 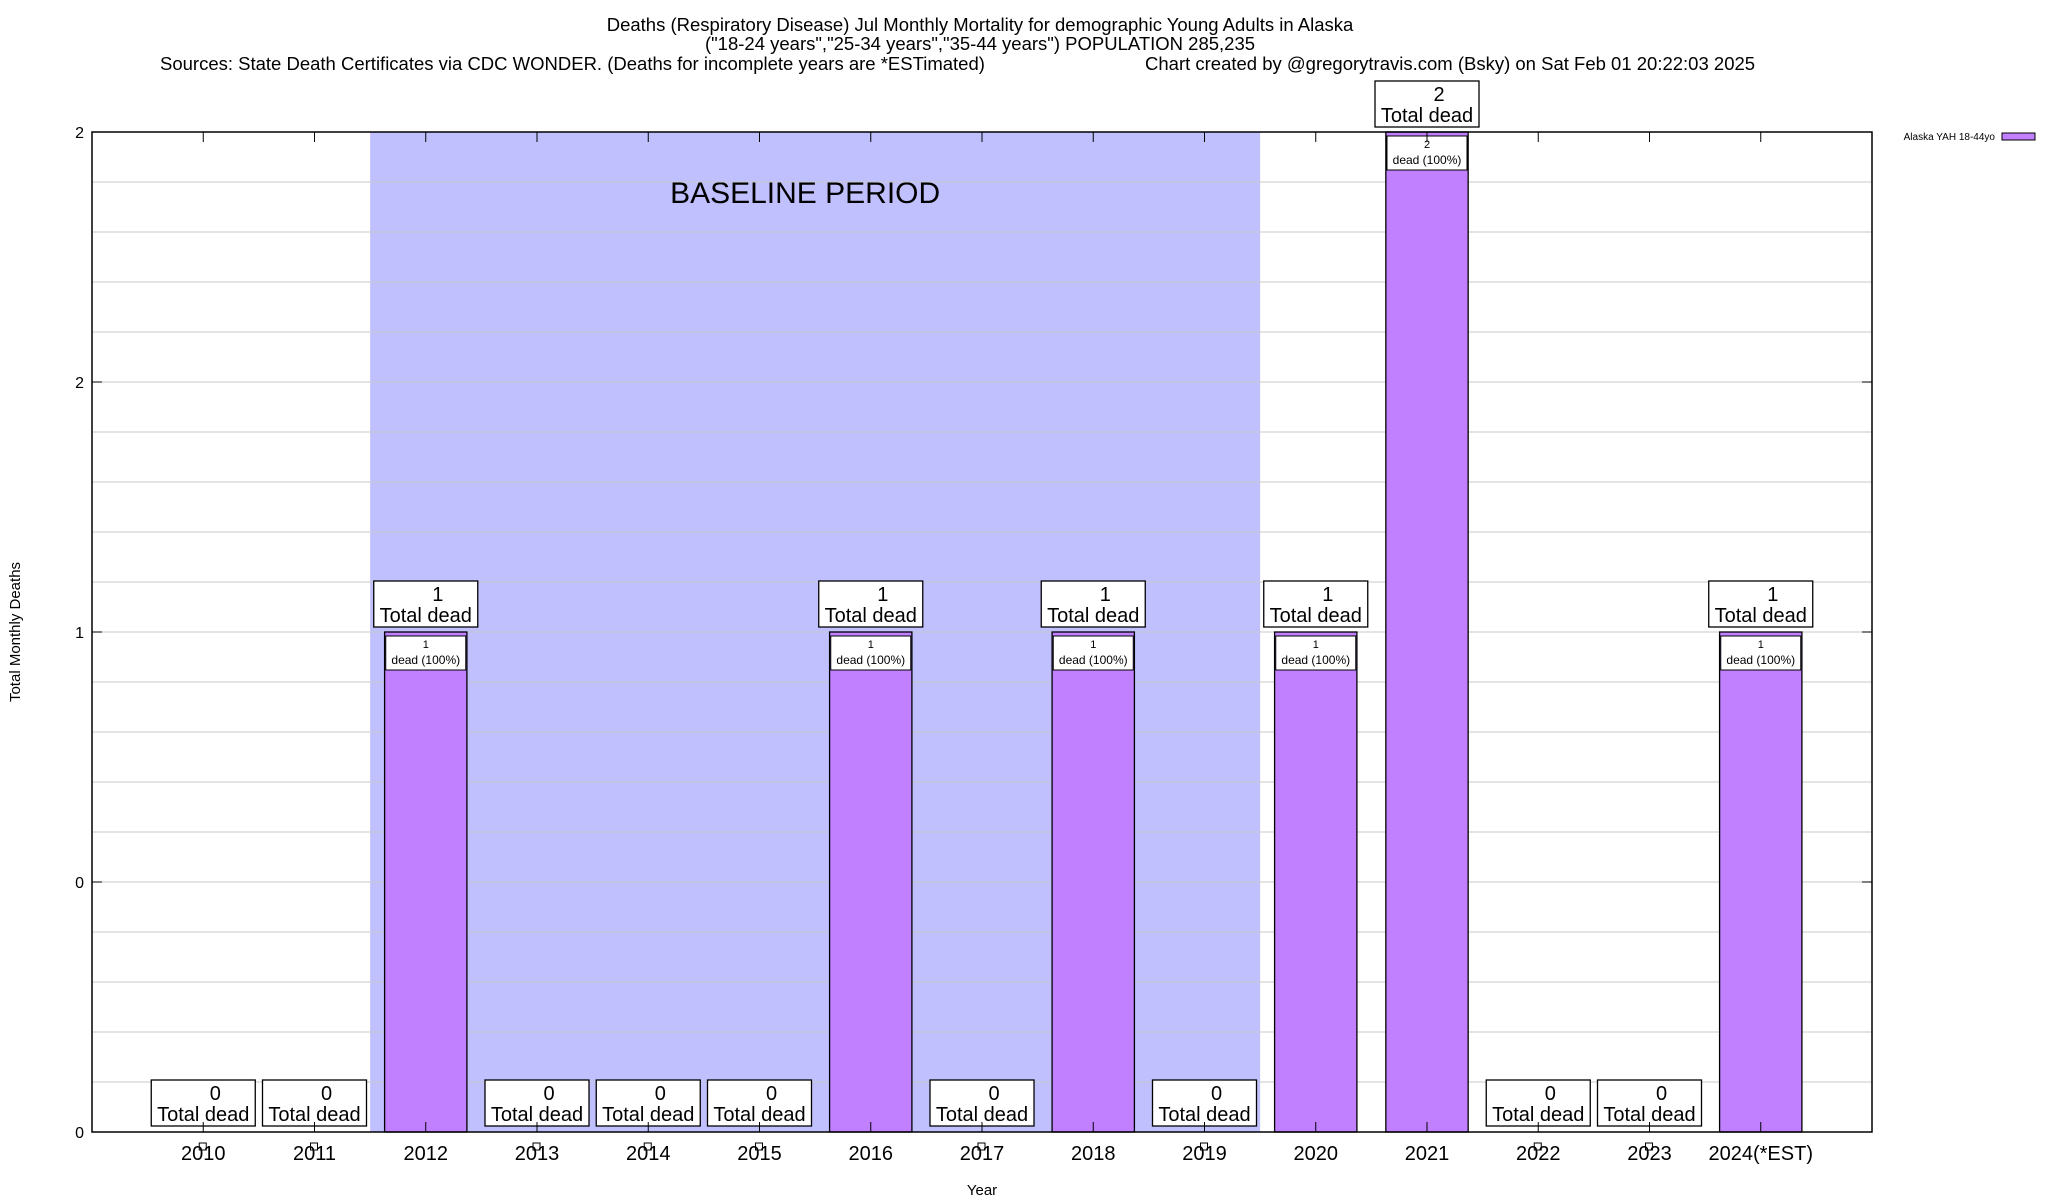 I want to click on x-tick-label: 2020, so click(x=1316, y=1154).